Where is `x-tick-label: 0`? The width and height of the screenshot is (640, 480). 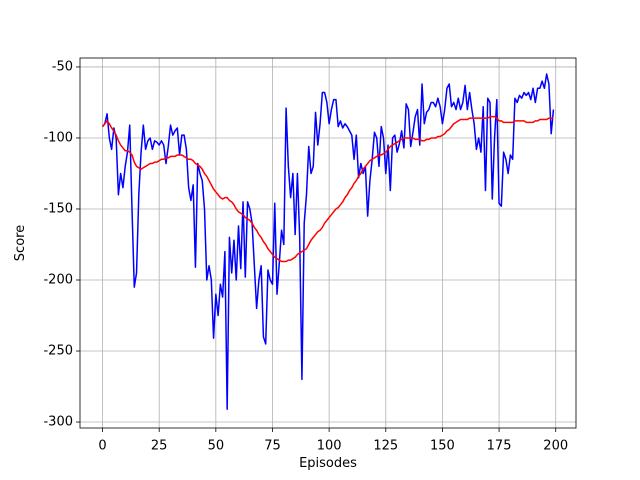 x-tick-label: 0 is located at coordinates (102, 446).